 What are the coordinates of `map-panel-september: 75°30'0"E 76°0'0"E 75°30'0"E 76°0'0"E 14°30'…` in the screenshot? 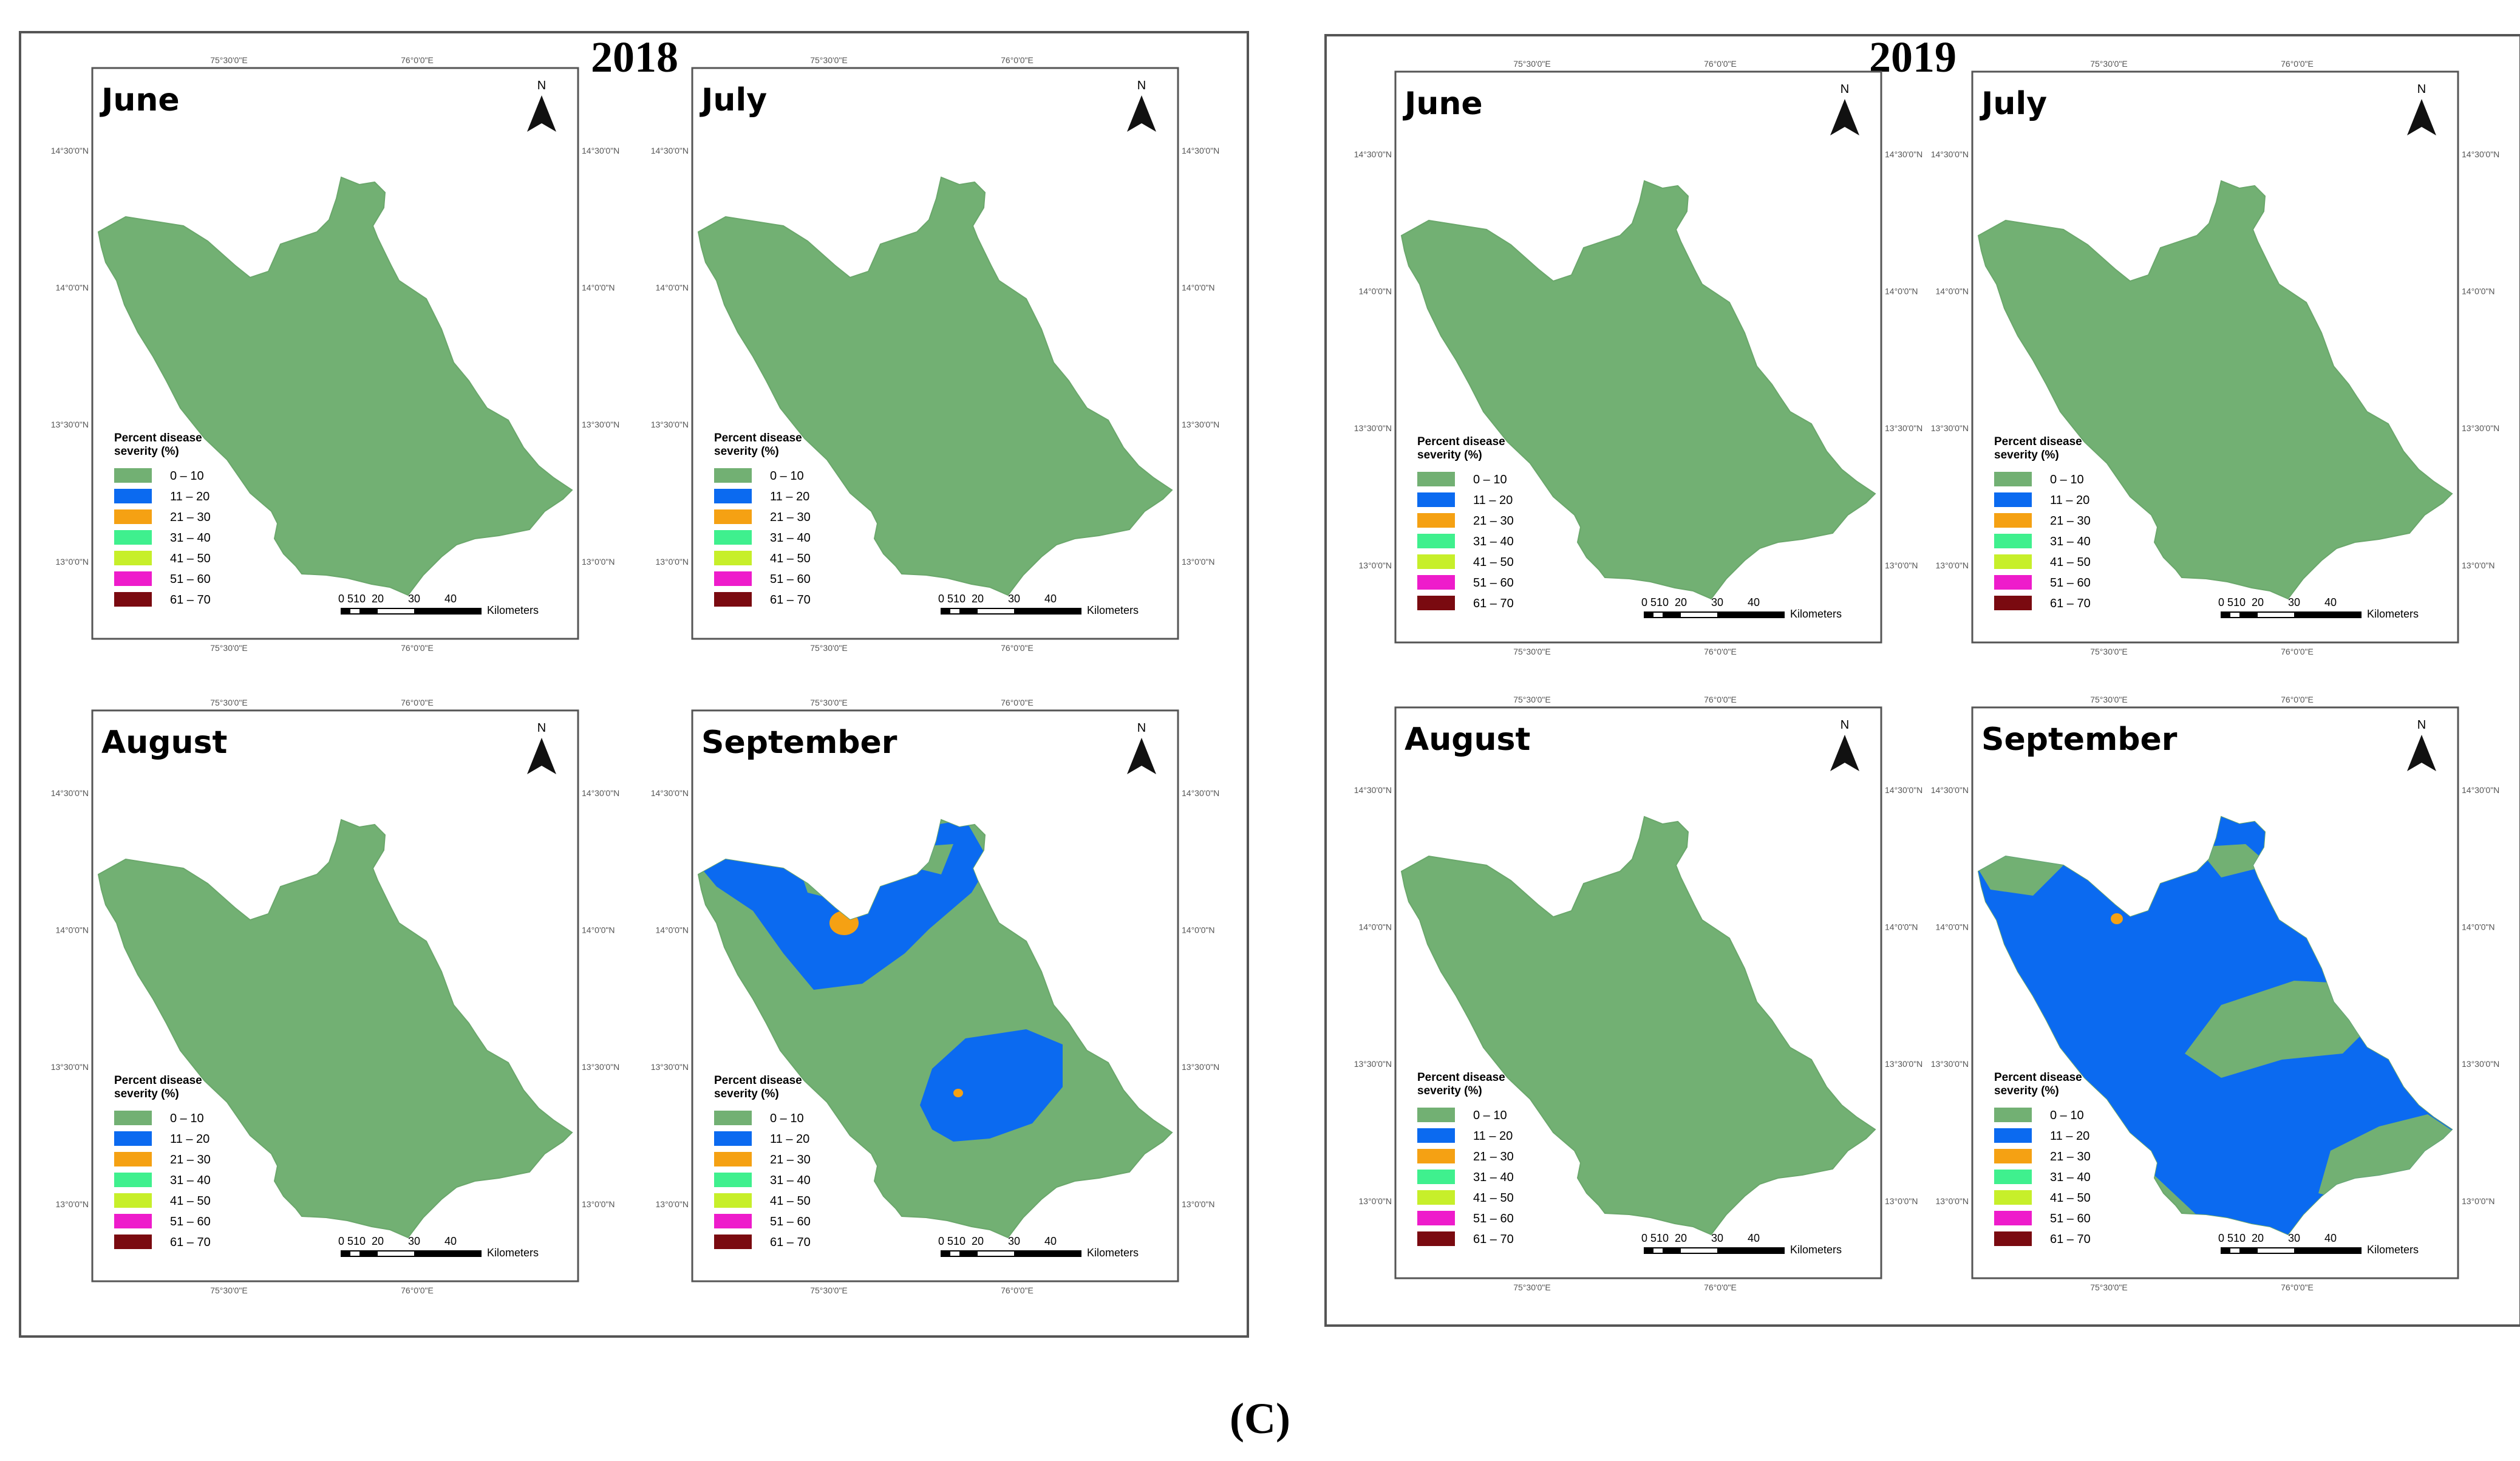 It's located at (935, 997).